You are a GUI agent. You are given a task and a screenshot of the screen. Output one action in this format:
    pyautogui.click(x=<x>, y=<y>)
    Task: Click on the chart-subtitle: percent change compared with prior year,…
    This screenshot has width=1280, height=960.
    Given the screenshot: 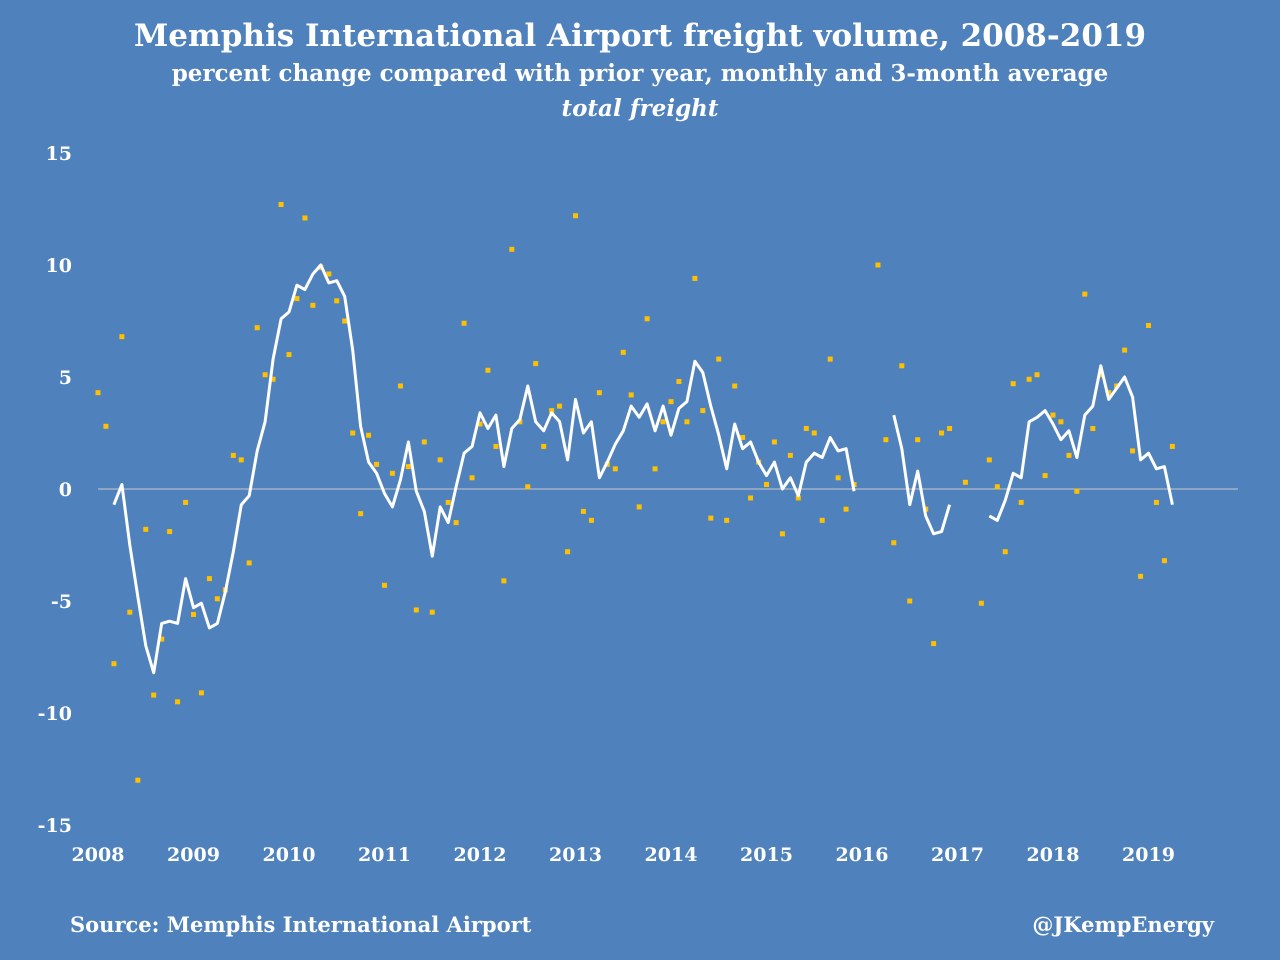 What is the action you would take?
    pyautogui.click(x=640, y=73)
    